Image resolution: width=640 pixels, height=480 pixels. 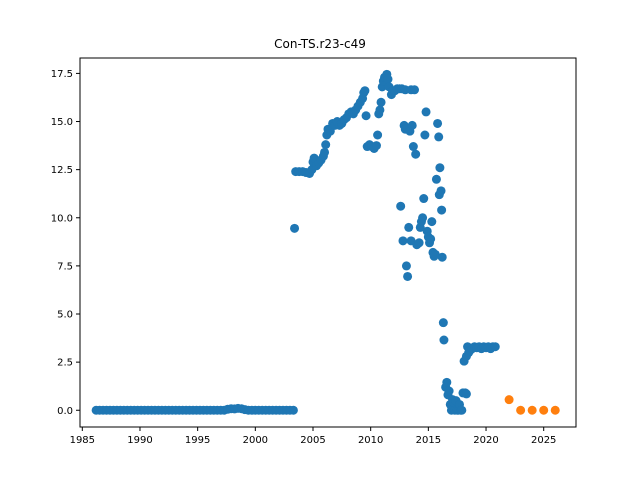 I want to click on y-tick-label: 15.0, so click(x=62, y=122).